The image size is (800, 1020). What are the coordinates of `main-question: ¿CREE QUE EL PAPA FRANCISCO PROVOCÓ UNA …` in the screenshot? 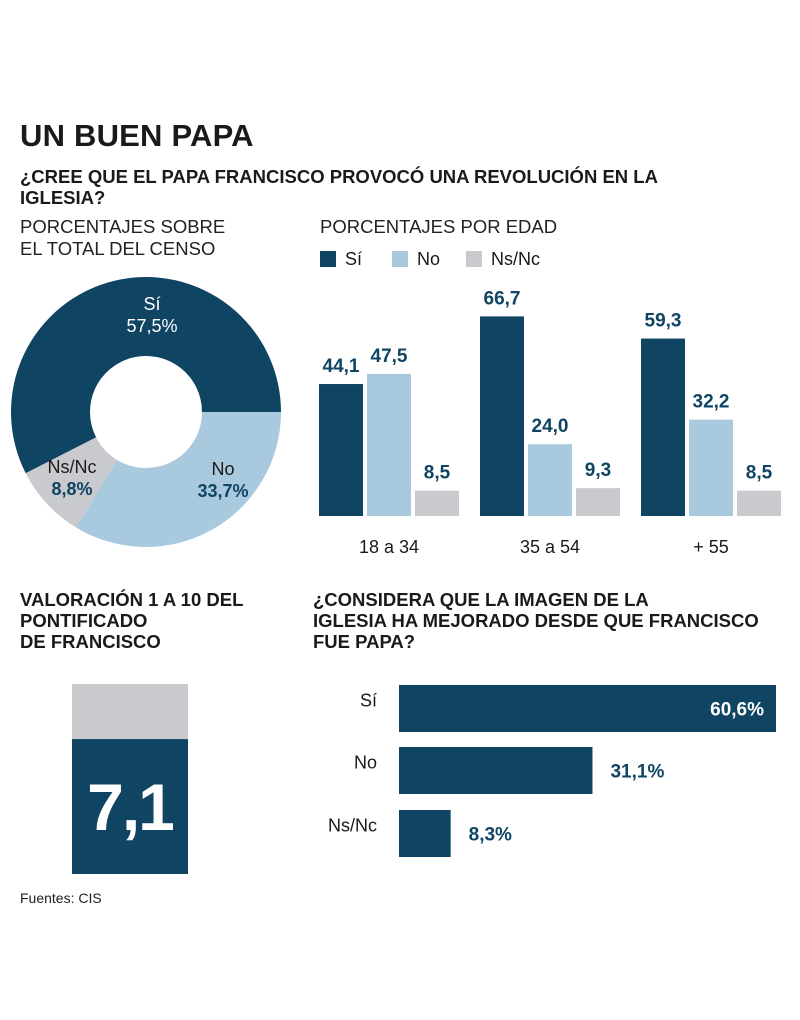 It's located at (339, 187).